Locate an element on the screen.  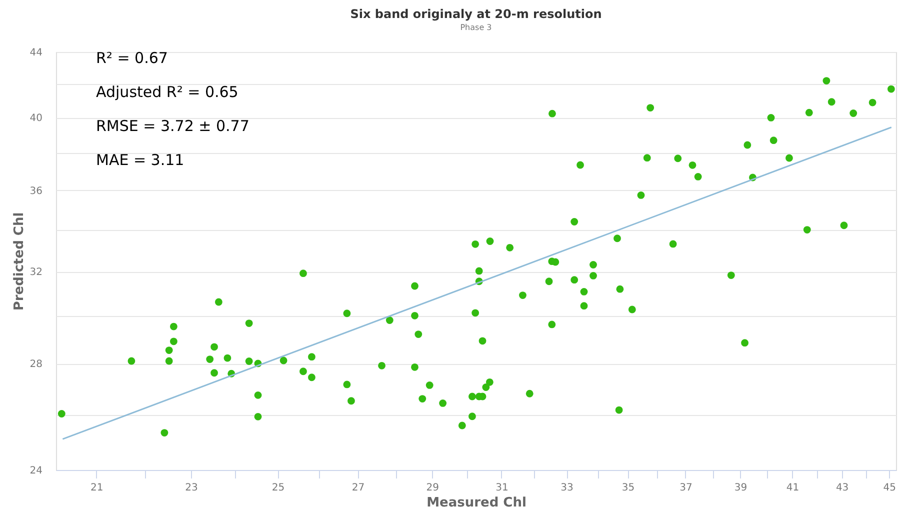
x-tick-label: 43 is located at coordinates (842, 488).